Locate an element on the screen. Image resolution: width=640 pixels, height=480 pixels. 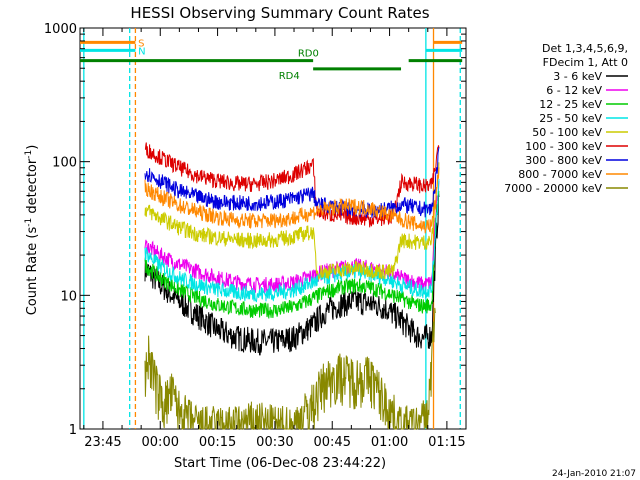
legend-label: 12 - 25 keV is located at coordinates (570, 104).